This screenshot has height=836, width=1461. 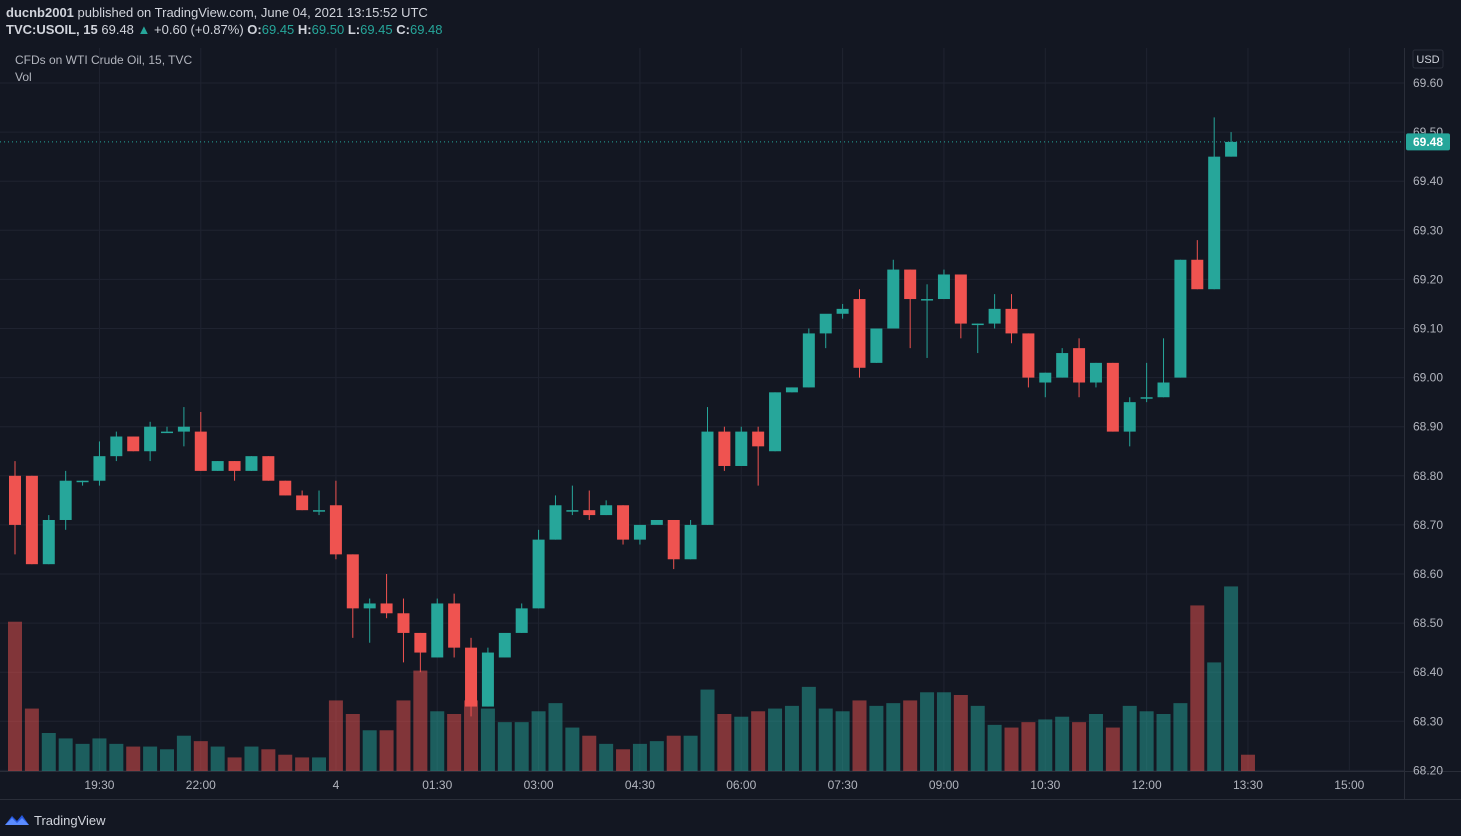 I want to click on symbol-label: TVC:USOIL, 15, so click(x=52, y=29).